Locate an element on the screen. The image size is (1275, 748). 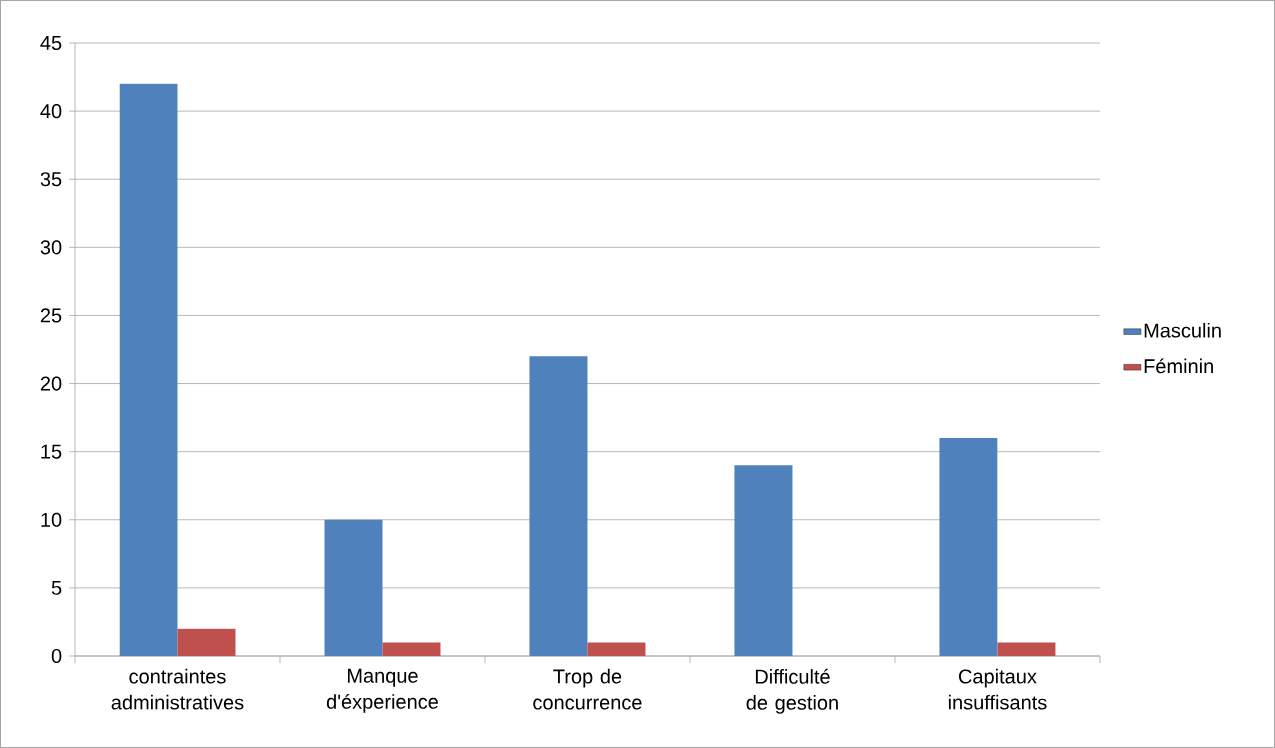
y-tick-label: 25 is located at coordinates (51, 315).